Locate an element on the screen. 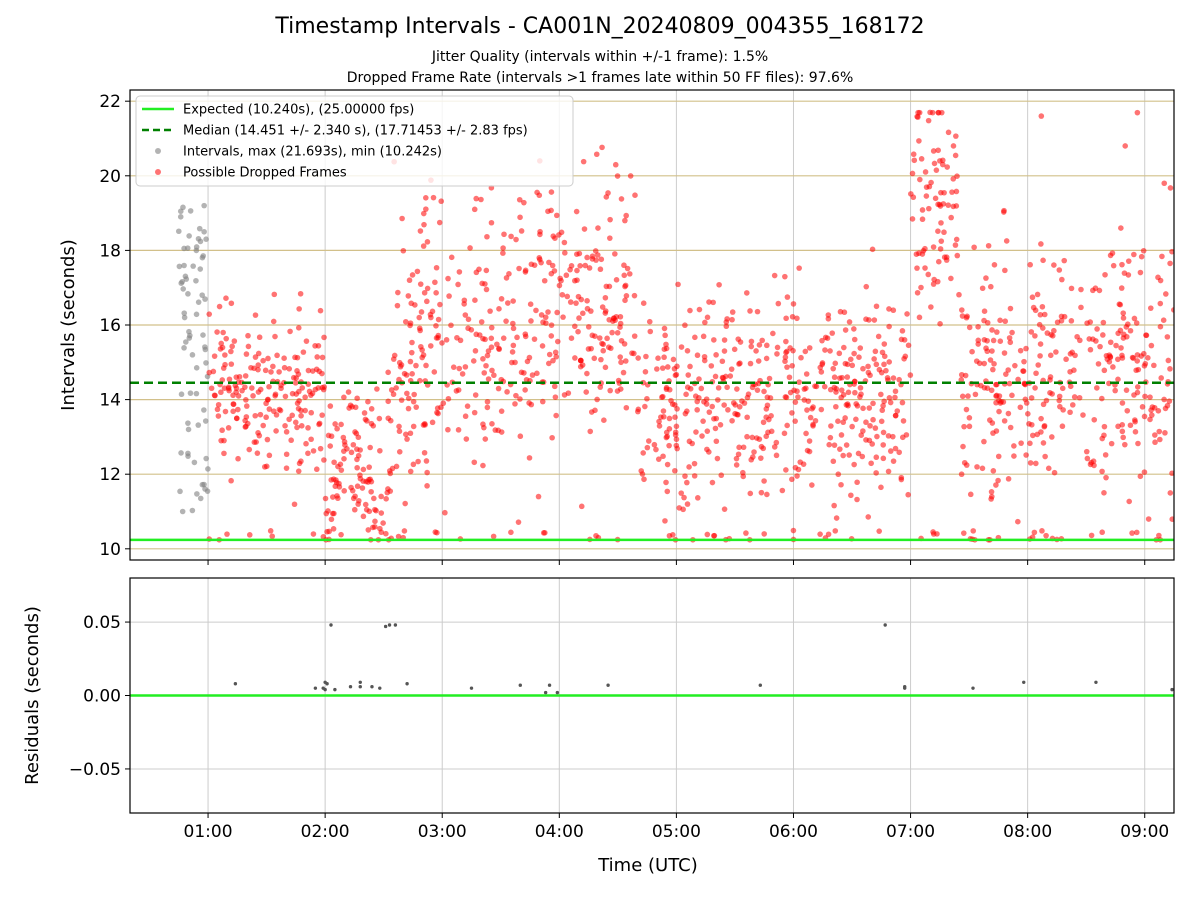 The width and height of the screenshot is (1200, 900). y-tick-label: 20 is located at coordinates (110, 177).